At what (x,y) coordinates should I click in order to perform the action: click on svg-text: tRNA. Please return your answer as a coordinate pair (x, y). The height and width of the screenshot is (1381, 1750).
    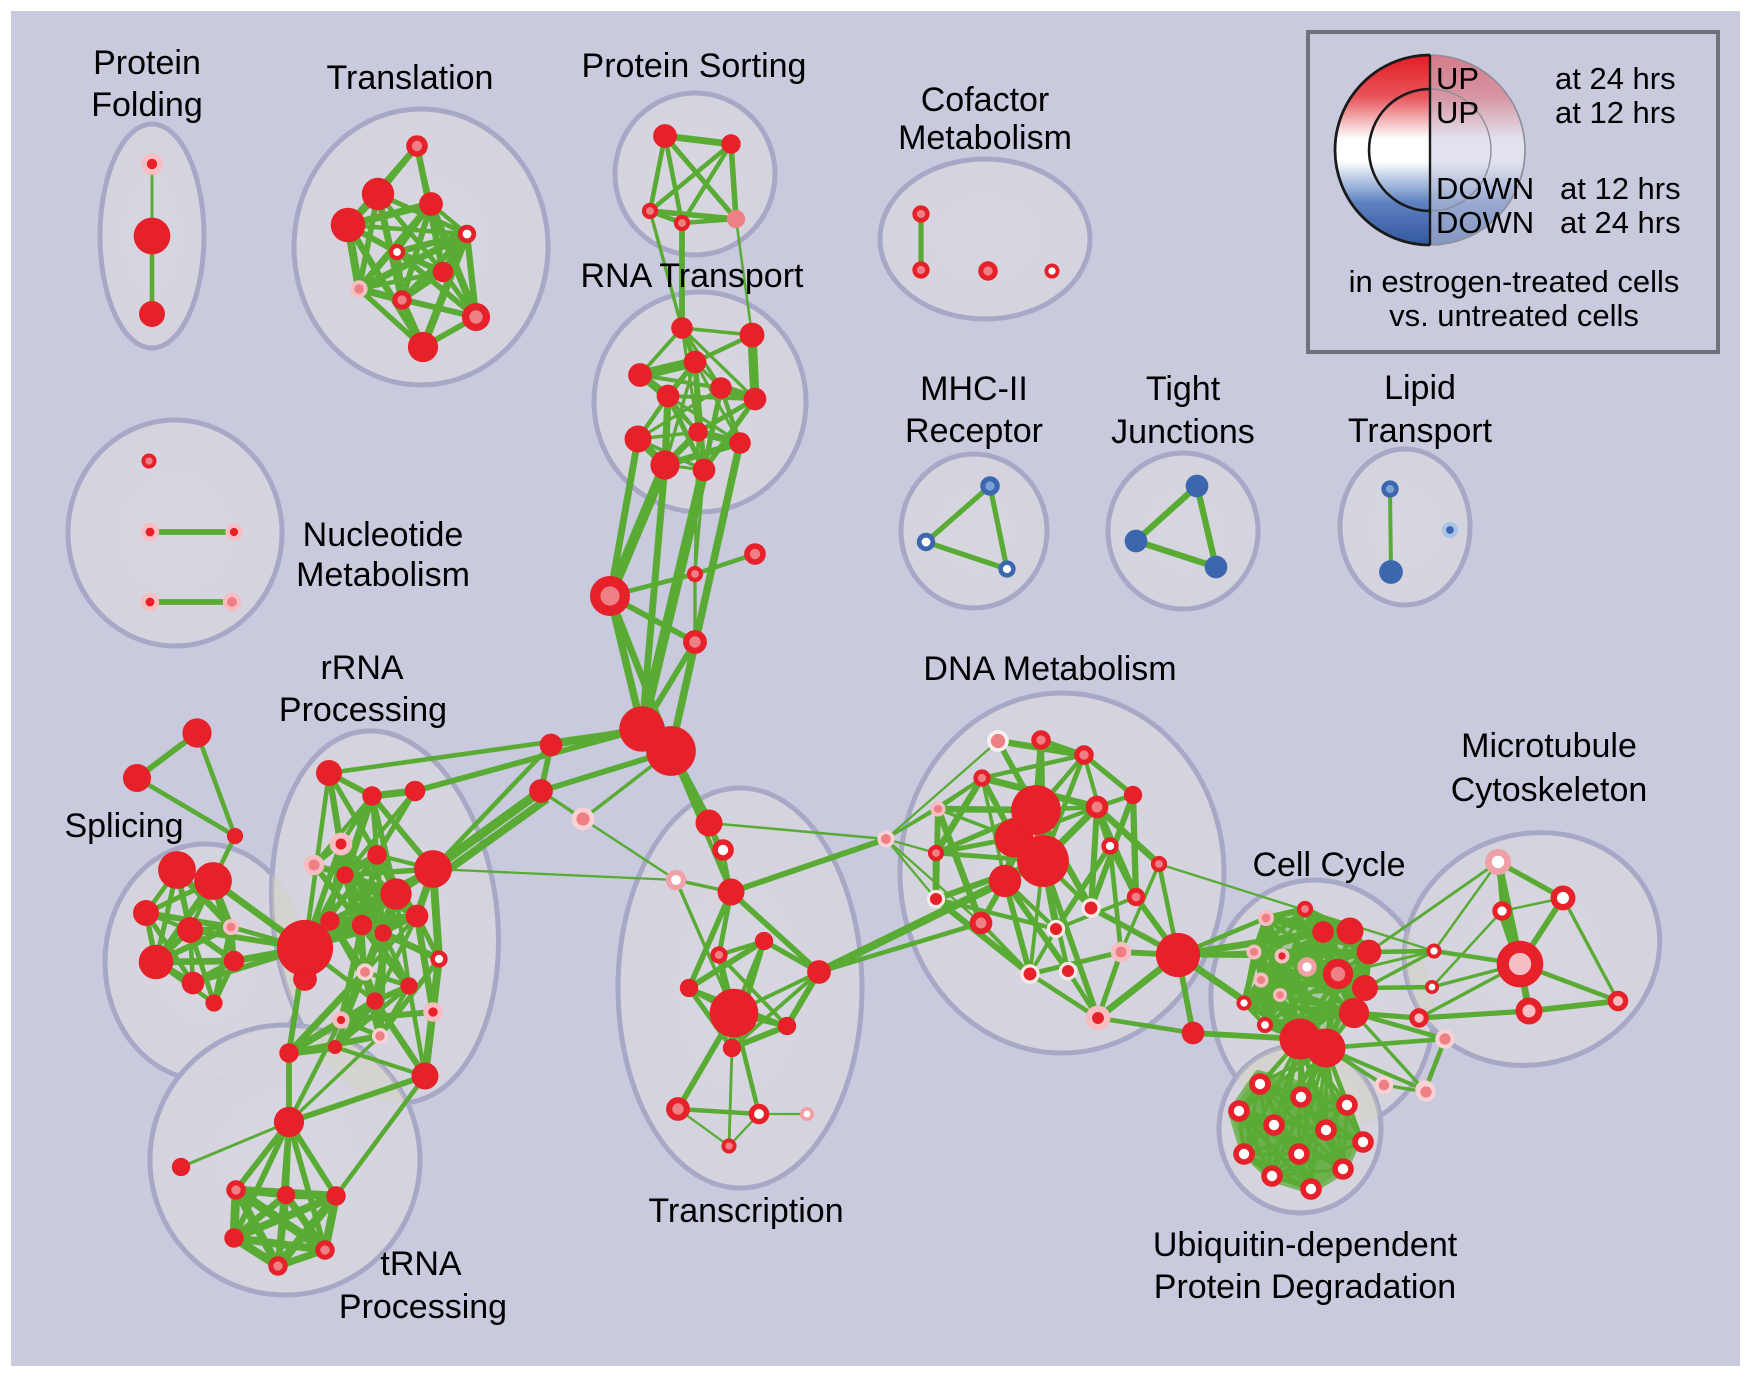
    Looking at the image, I should click on (421, 1264).